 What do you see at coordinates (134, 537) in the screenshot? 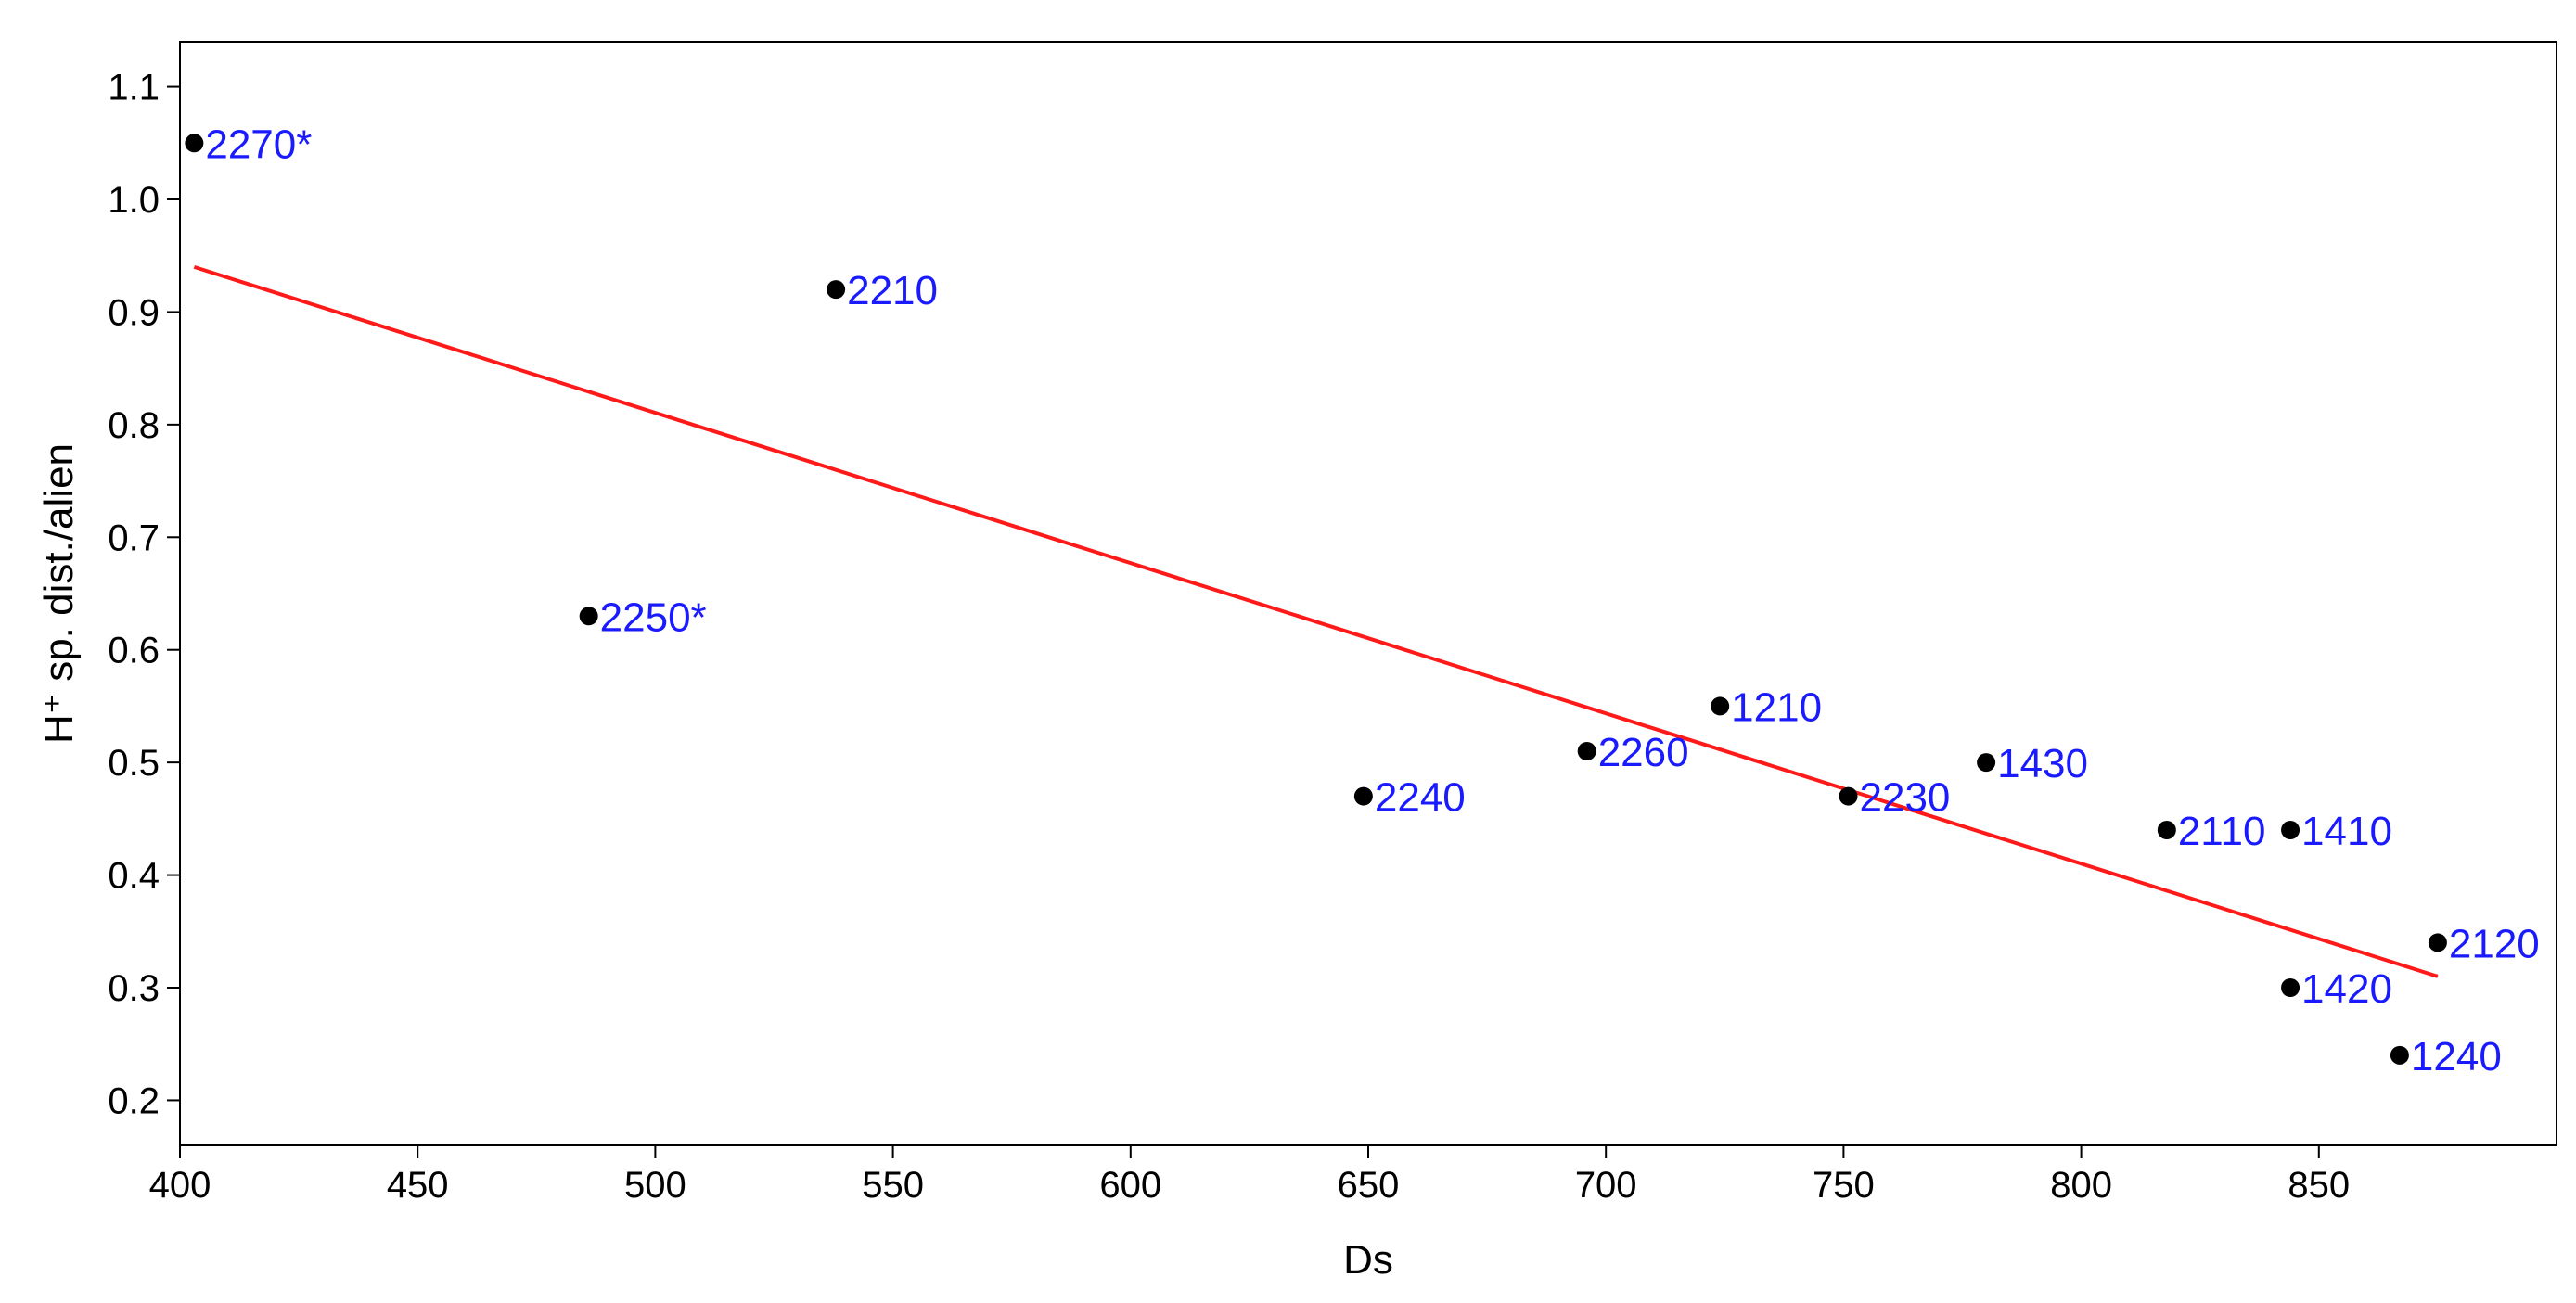
I see `y-tick-label: 0.7` at bounding box center [134, 537].